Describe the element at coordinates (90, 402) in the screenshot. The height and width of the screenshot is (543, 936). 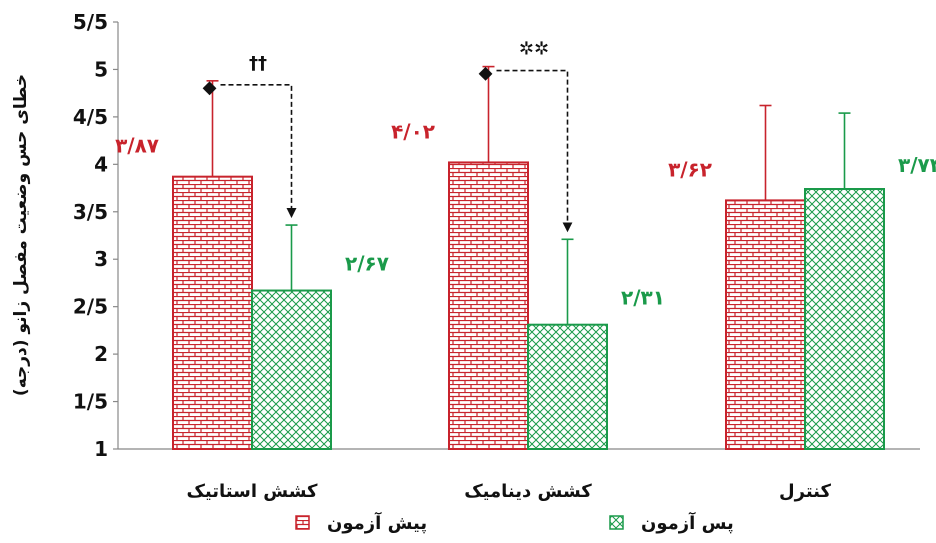
I see `y-tick-label: 1/5` at that location.